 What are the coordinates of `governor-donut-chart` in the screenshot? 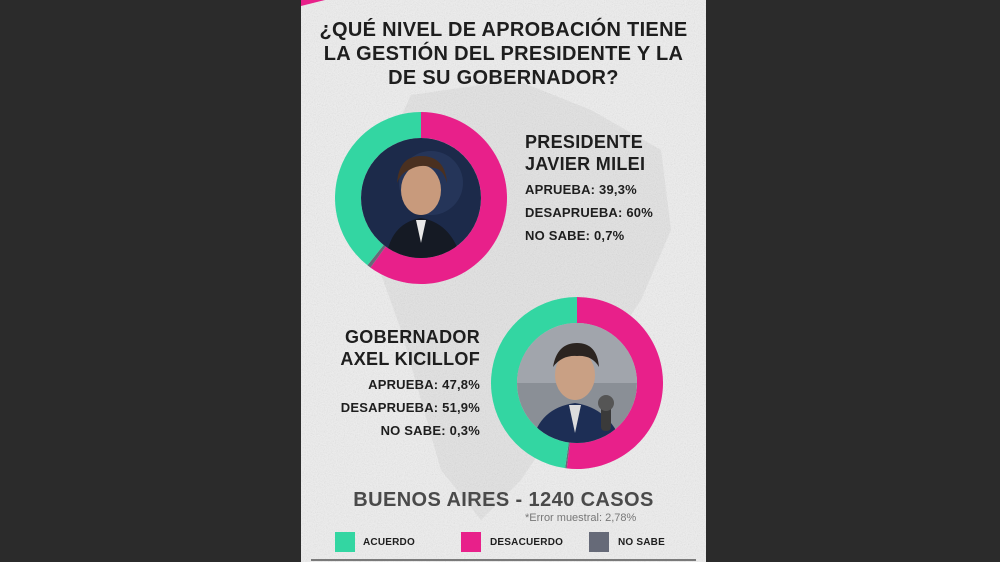 It's located at (577, 383).